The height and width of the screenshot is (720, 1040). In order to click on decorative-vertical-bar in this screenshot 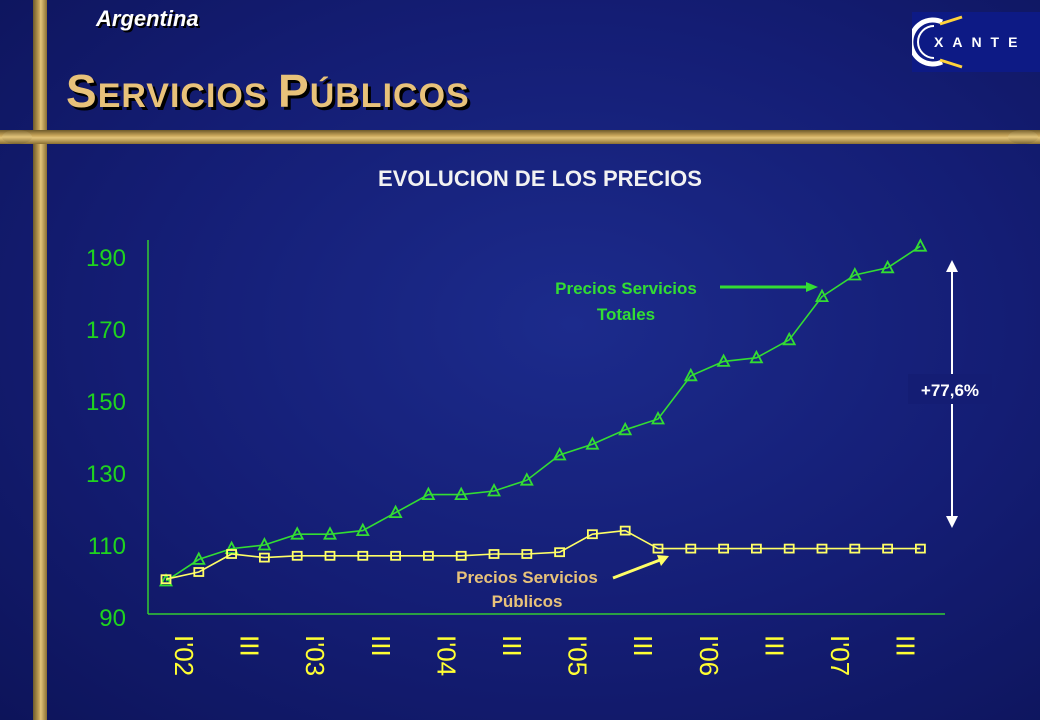, I will do `click(40, 360)`.